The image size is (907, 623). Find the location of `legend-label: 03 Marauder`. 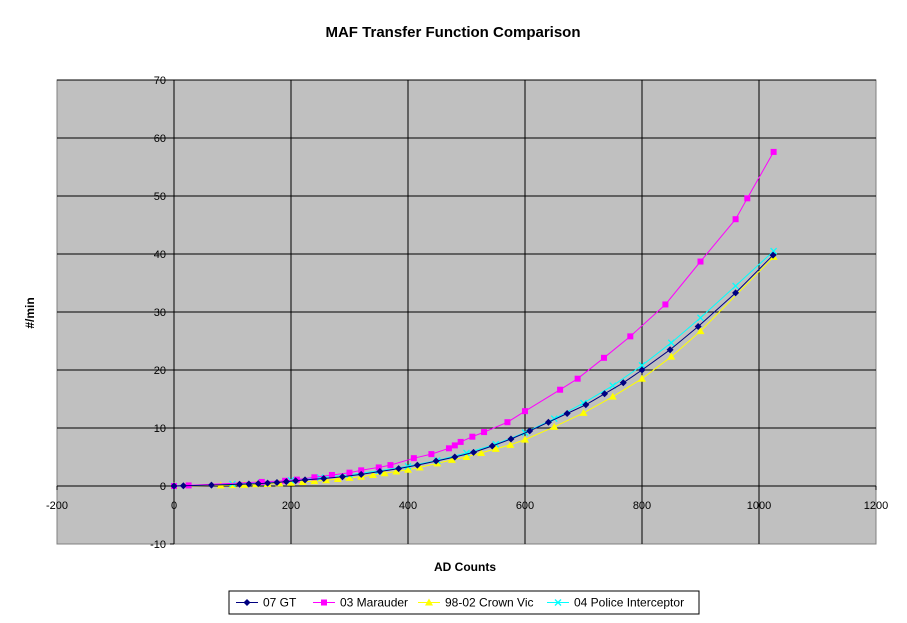

legend-label: 03 Marauder is located at coordinates (374, 603).